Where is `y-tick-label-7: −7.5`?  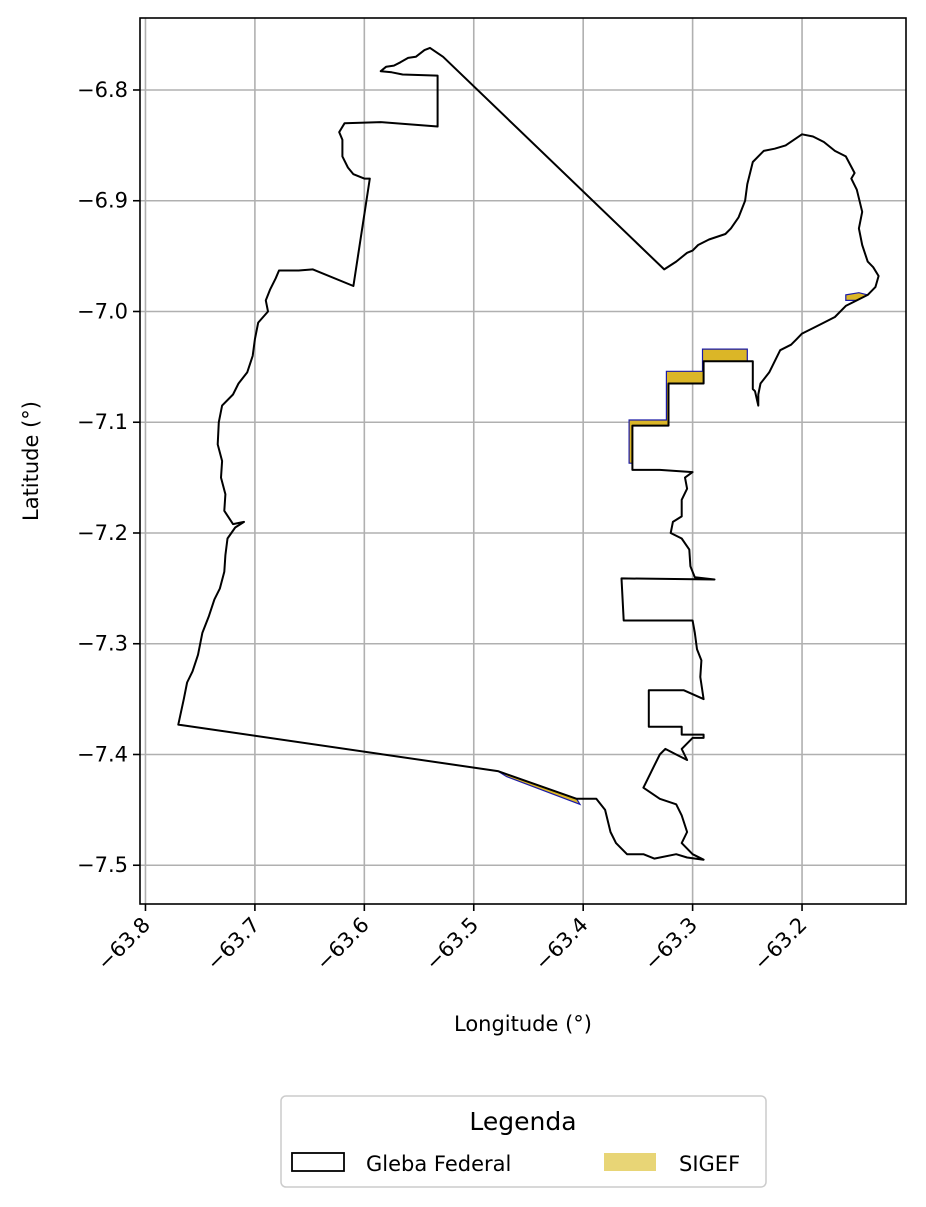 y-tick-label-7: −7.5 is located at coordinates (102, 865).